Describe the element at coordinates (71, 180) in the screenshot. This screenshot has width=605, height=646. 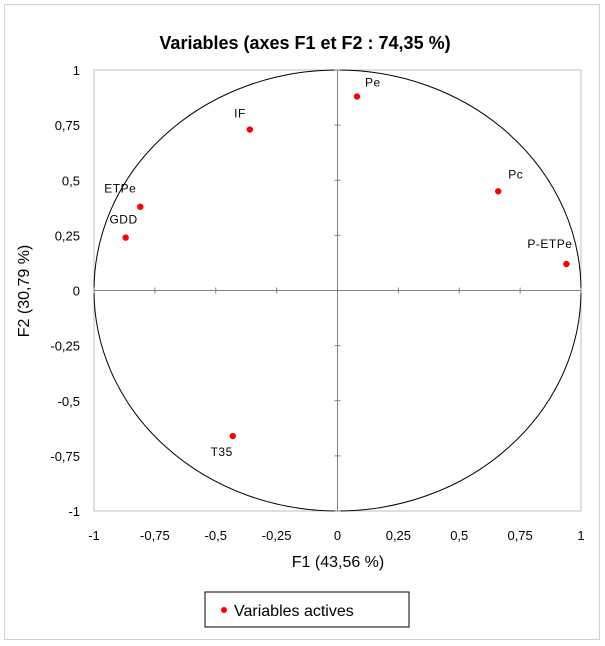
I see `y-tick-label: 0,5` at that location.